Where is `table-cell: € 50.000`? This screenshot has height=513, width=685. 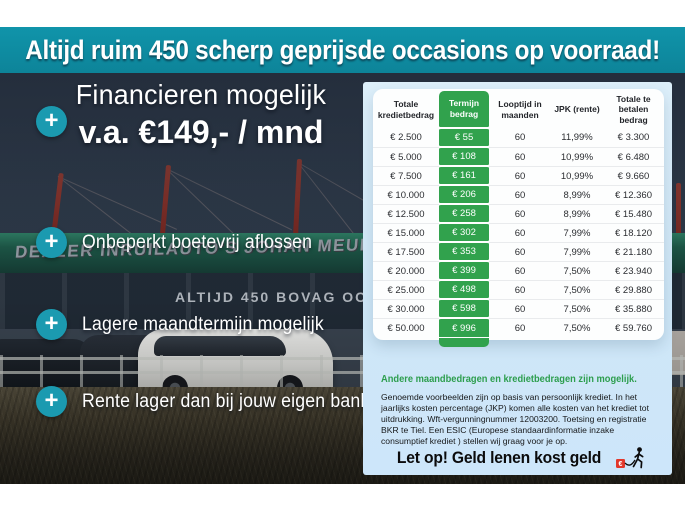 table-cell: € 50.000 is located at coordinates (406, 327).